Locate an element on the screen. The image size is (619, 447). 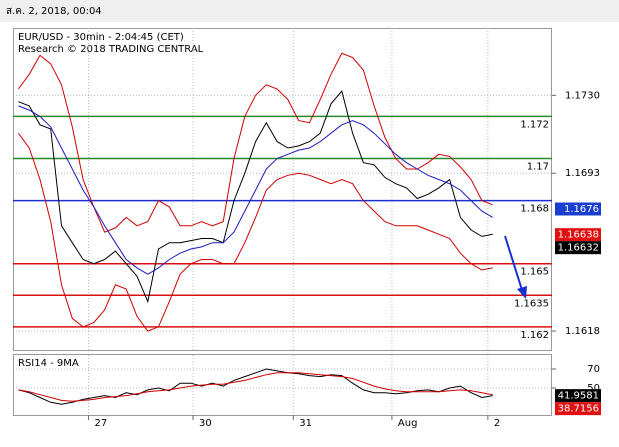
price-tag-label: 38.7156 is located at coordinates (578, 409).